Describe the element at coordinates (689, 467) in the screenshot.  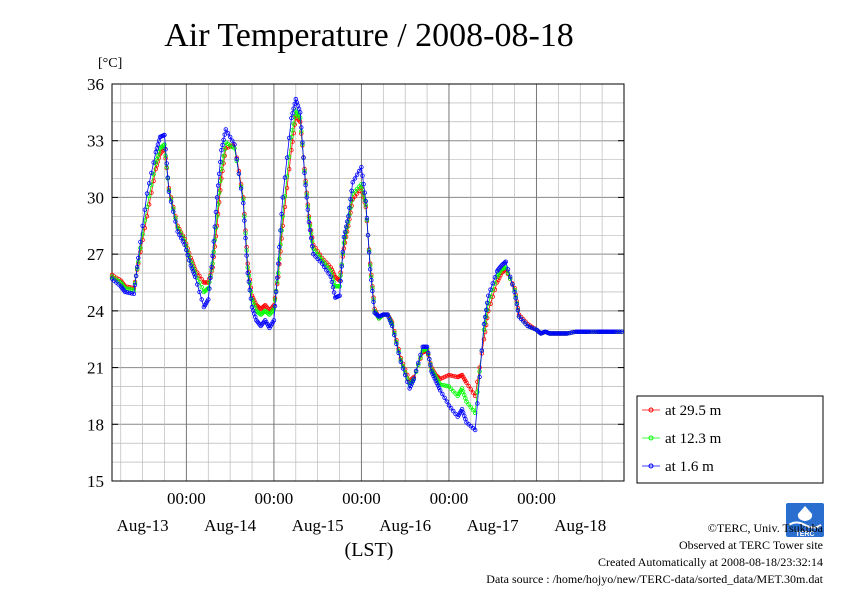
I see `legend-label: at 1.6 m` at that location.